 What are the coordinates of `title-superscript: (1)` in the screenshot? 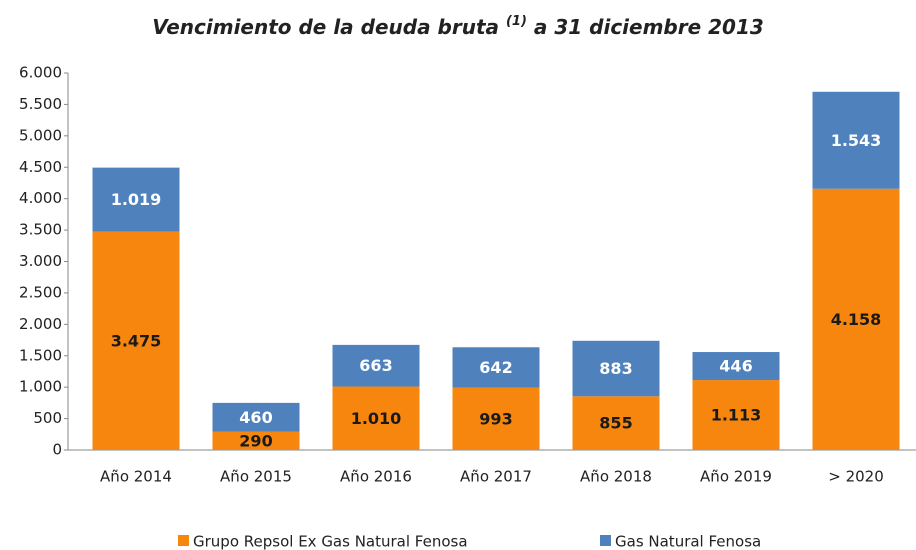 It's located at (516, 21).